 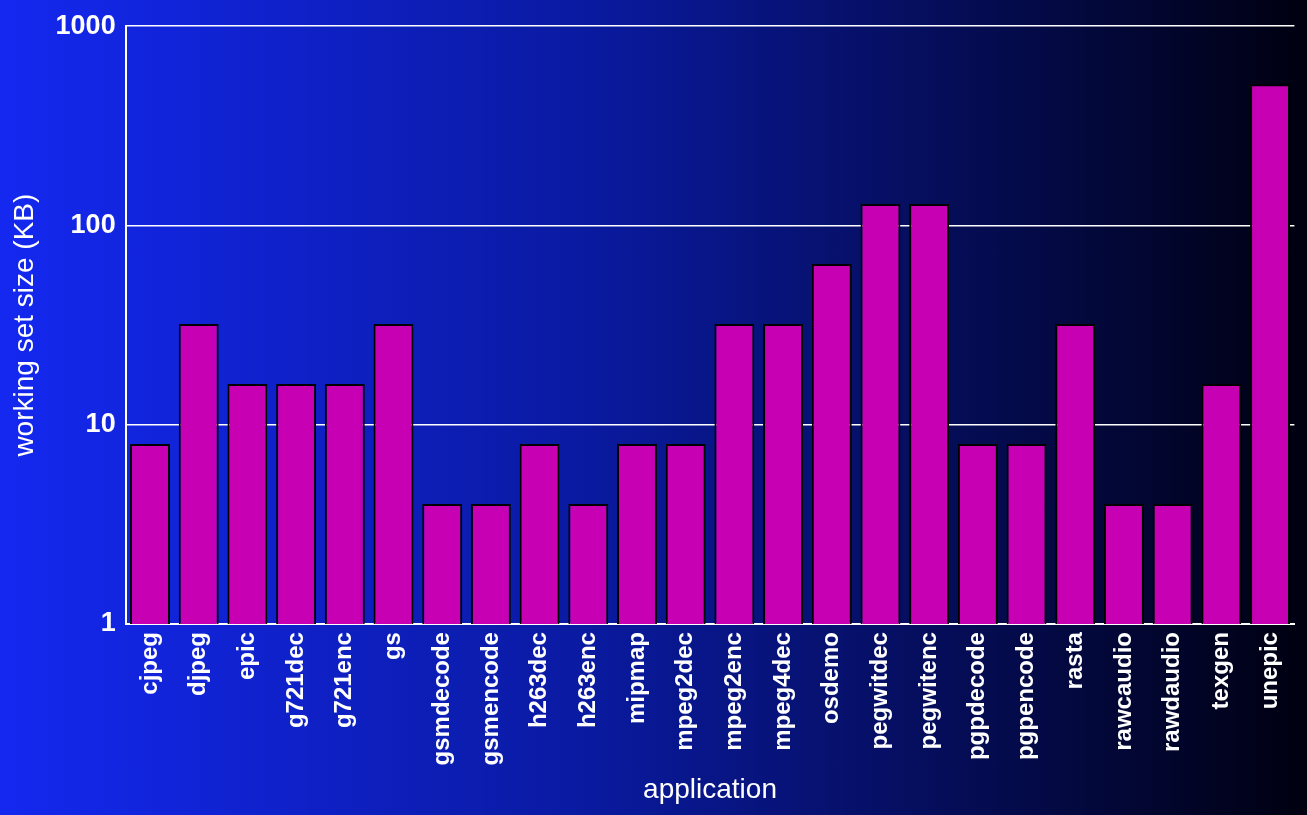 What do you see at coordinates (830, 678) in the screenshot?
I see `x-tick-label: osdemo` at bounding box center [830, 678].